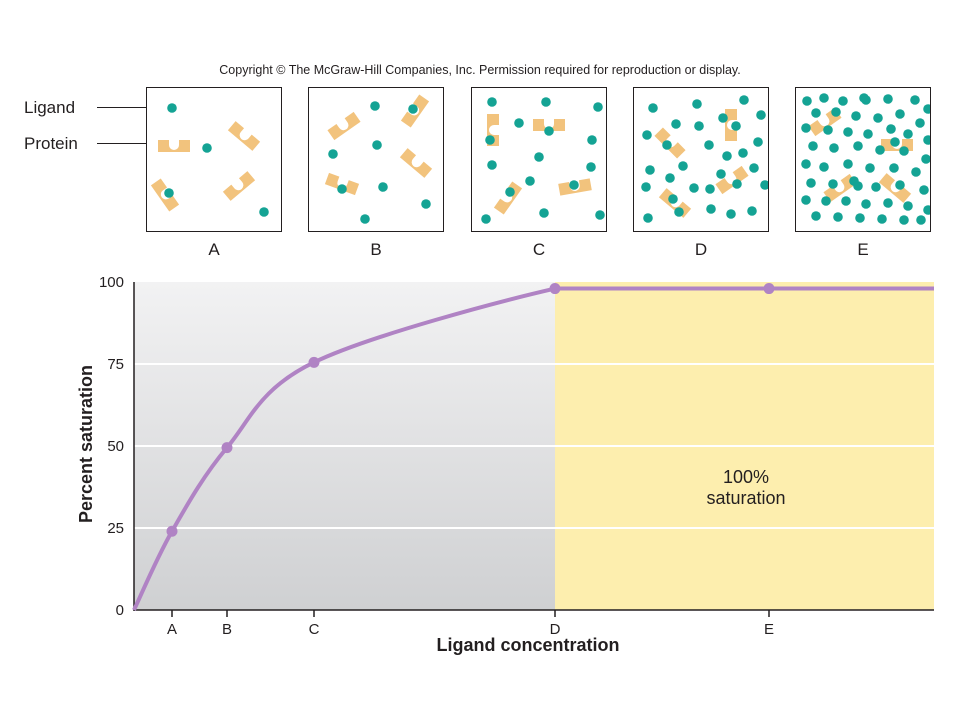 This screenshot has height=720, width=960. I want to click on panel-c-drawing, so click(543, 160).